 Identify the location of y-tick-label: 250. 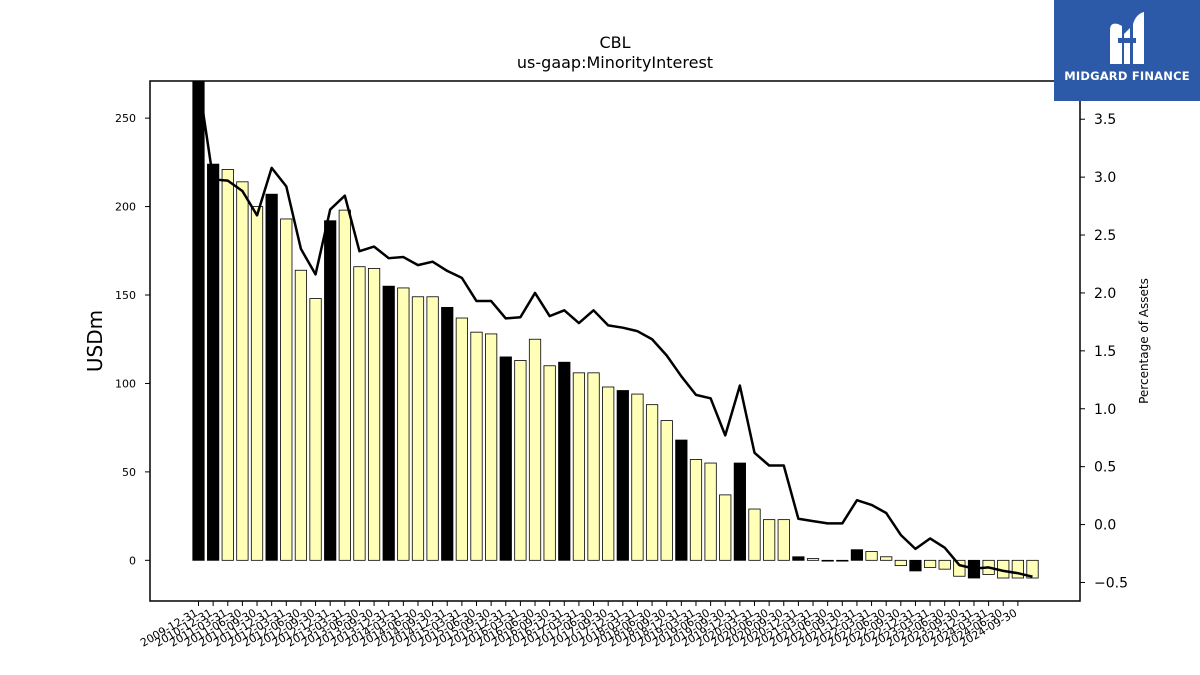
(125, 118).